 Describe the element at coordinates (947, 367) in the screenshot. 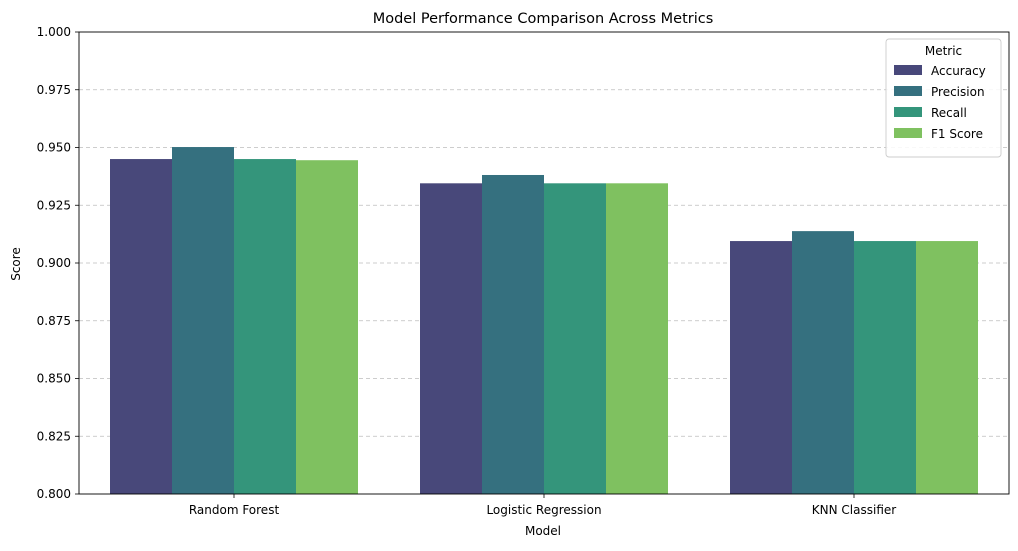

I see `bar-f1-score-knn-classifier` at that location.